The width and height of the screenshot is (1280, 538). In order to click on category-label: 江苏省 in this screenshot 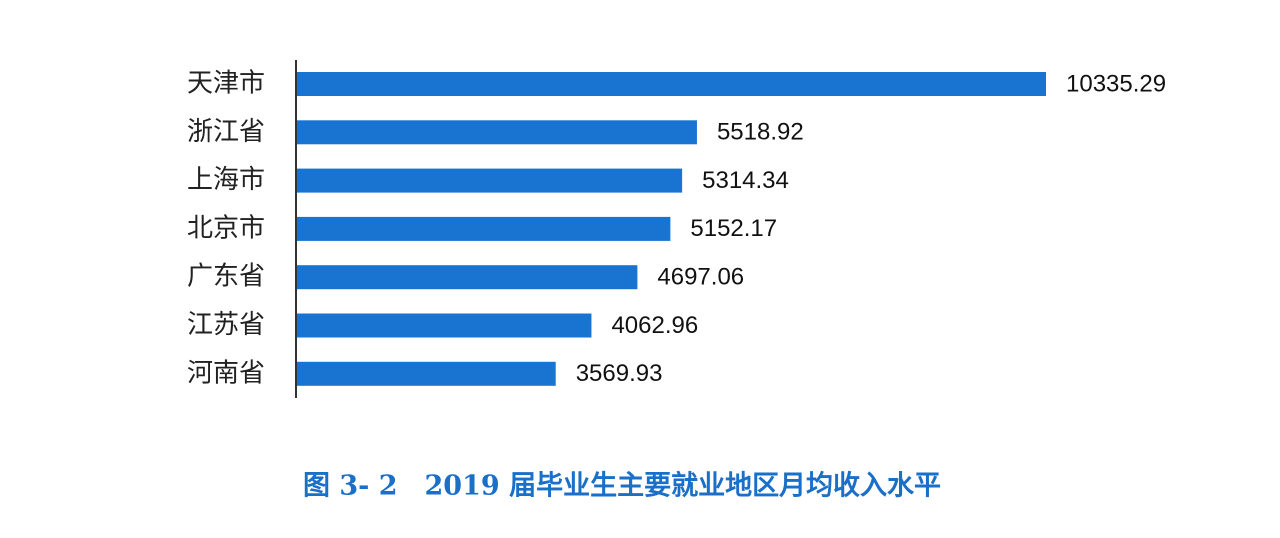, I will do `click(226, 325)`.